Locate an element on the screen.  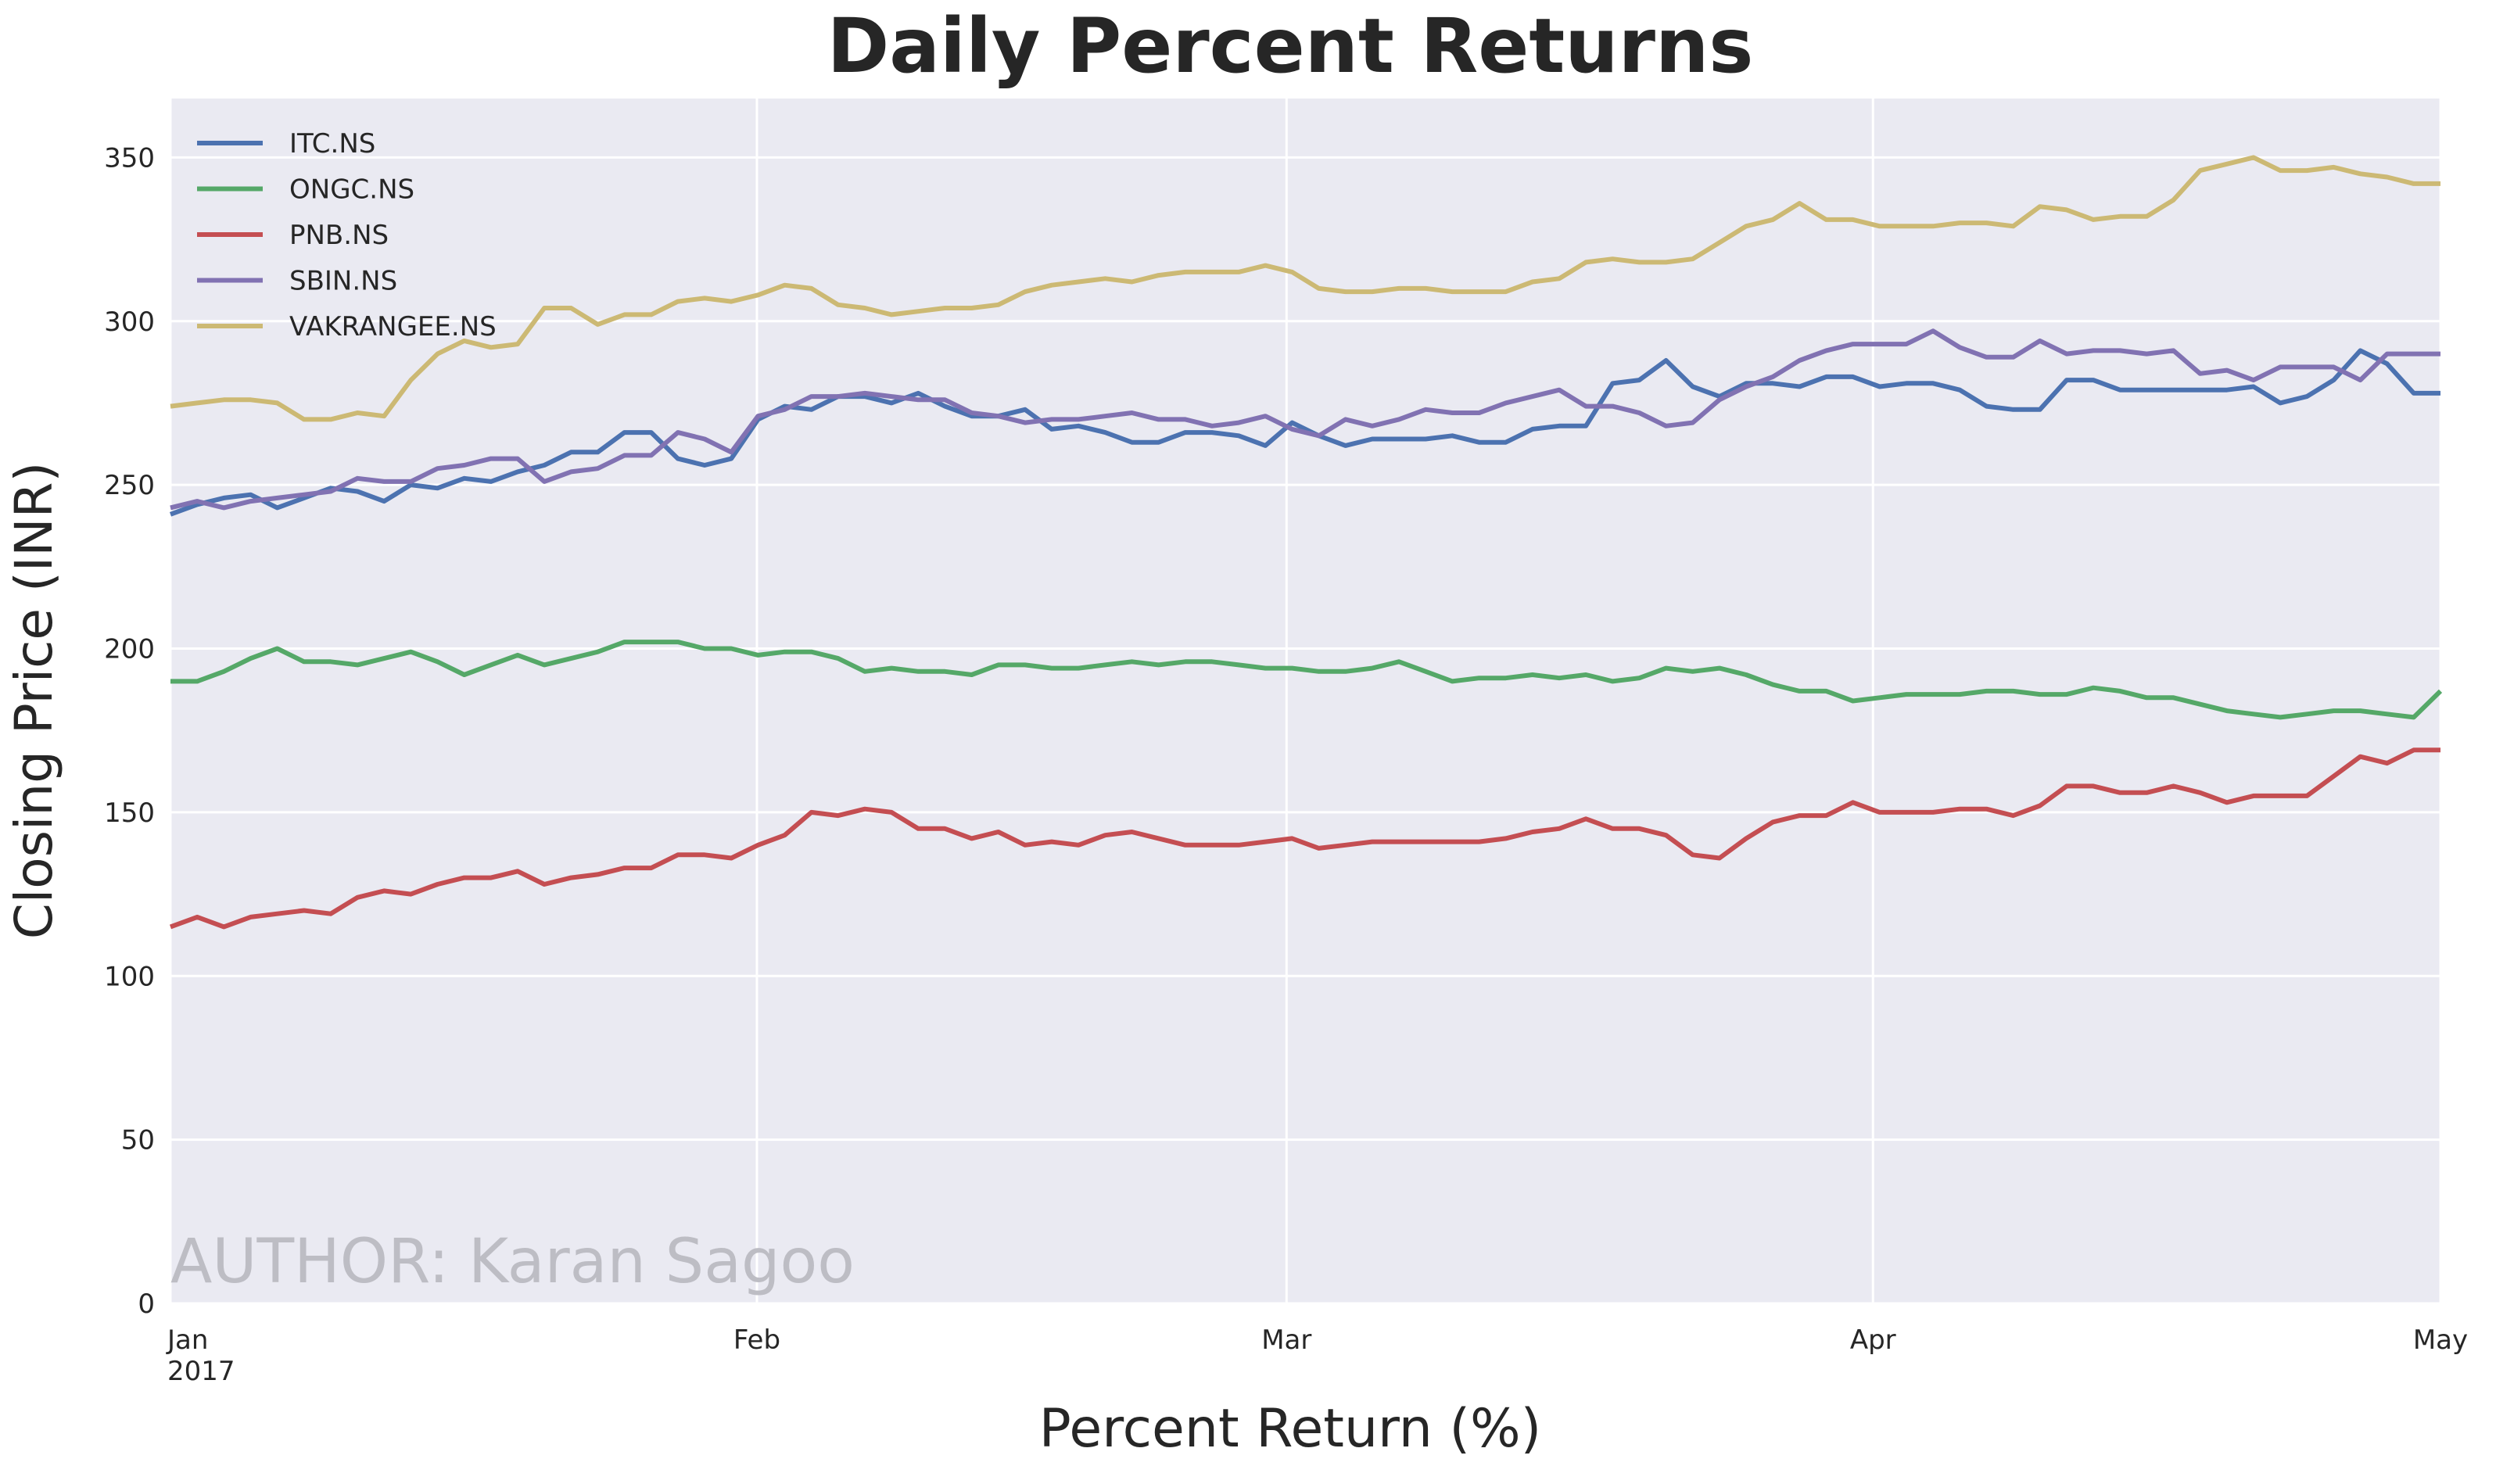
legend-label: ONGC.NS is located at coordinates (351, 190).